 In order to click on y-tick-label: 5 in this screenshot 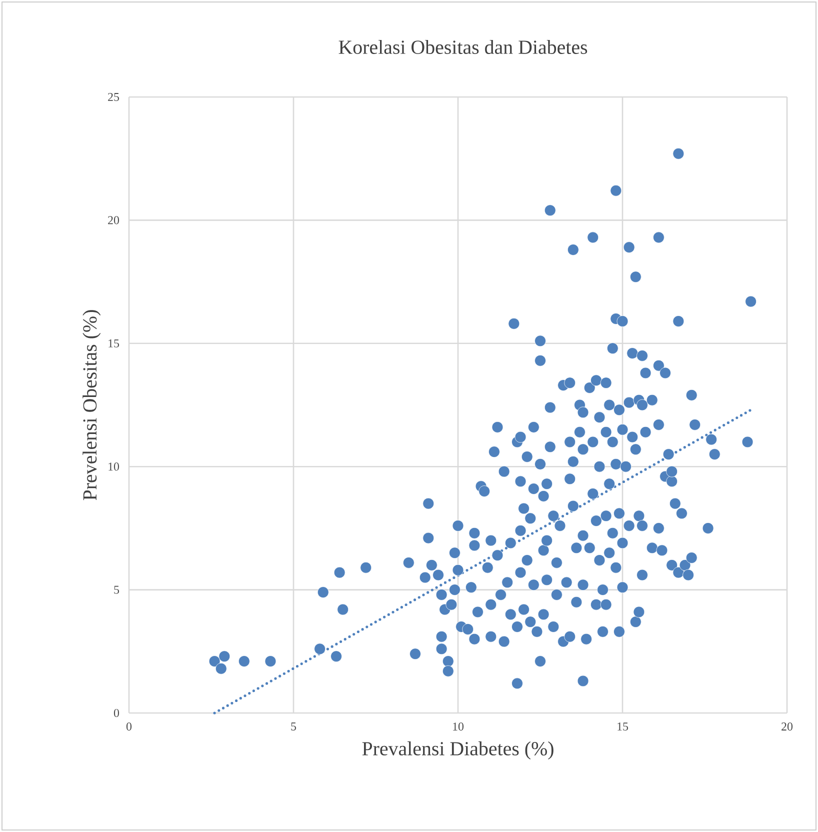, I will do `click(117, 590)`.